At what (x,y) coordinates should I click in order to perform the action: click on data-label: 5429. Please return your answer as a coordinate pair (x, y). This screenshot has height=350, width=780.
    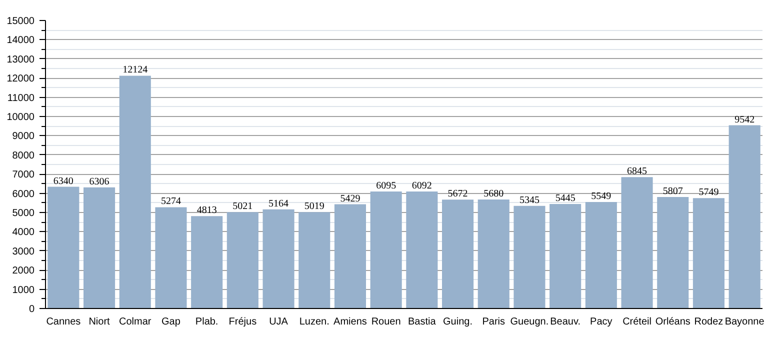
    Looking at the image, I should click on (350, 198).